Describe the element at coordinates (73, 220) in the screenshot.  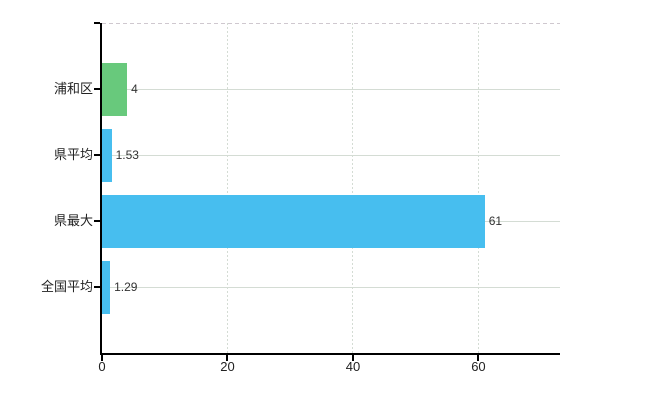
I see `y-axis-label: 県最大` at that location.